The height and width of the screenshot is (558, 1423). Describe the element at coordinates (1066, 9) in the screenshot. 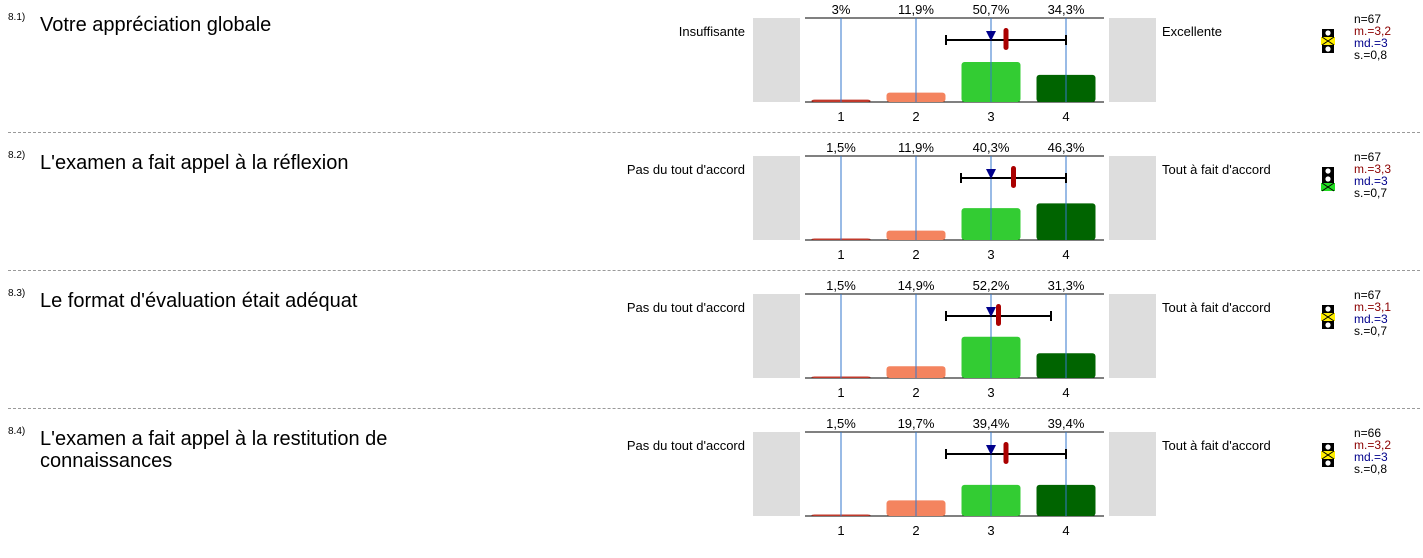

I see `percent-label: 34,3%` at that location.